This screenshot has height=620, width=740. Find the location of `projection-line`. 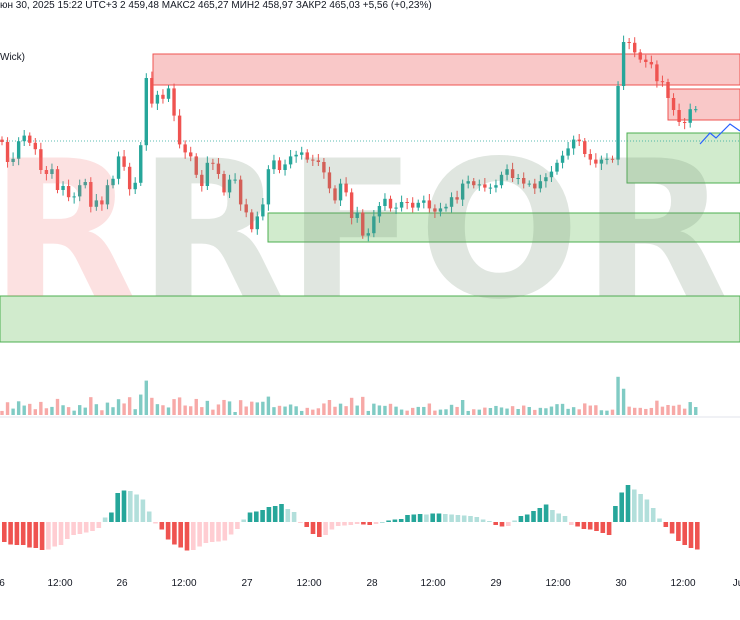

projection-line is located at coordinates (719, 134).